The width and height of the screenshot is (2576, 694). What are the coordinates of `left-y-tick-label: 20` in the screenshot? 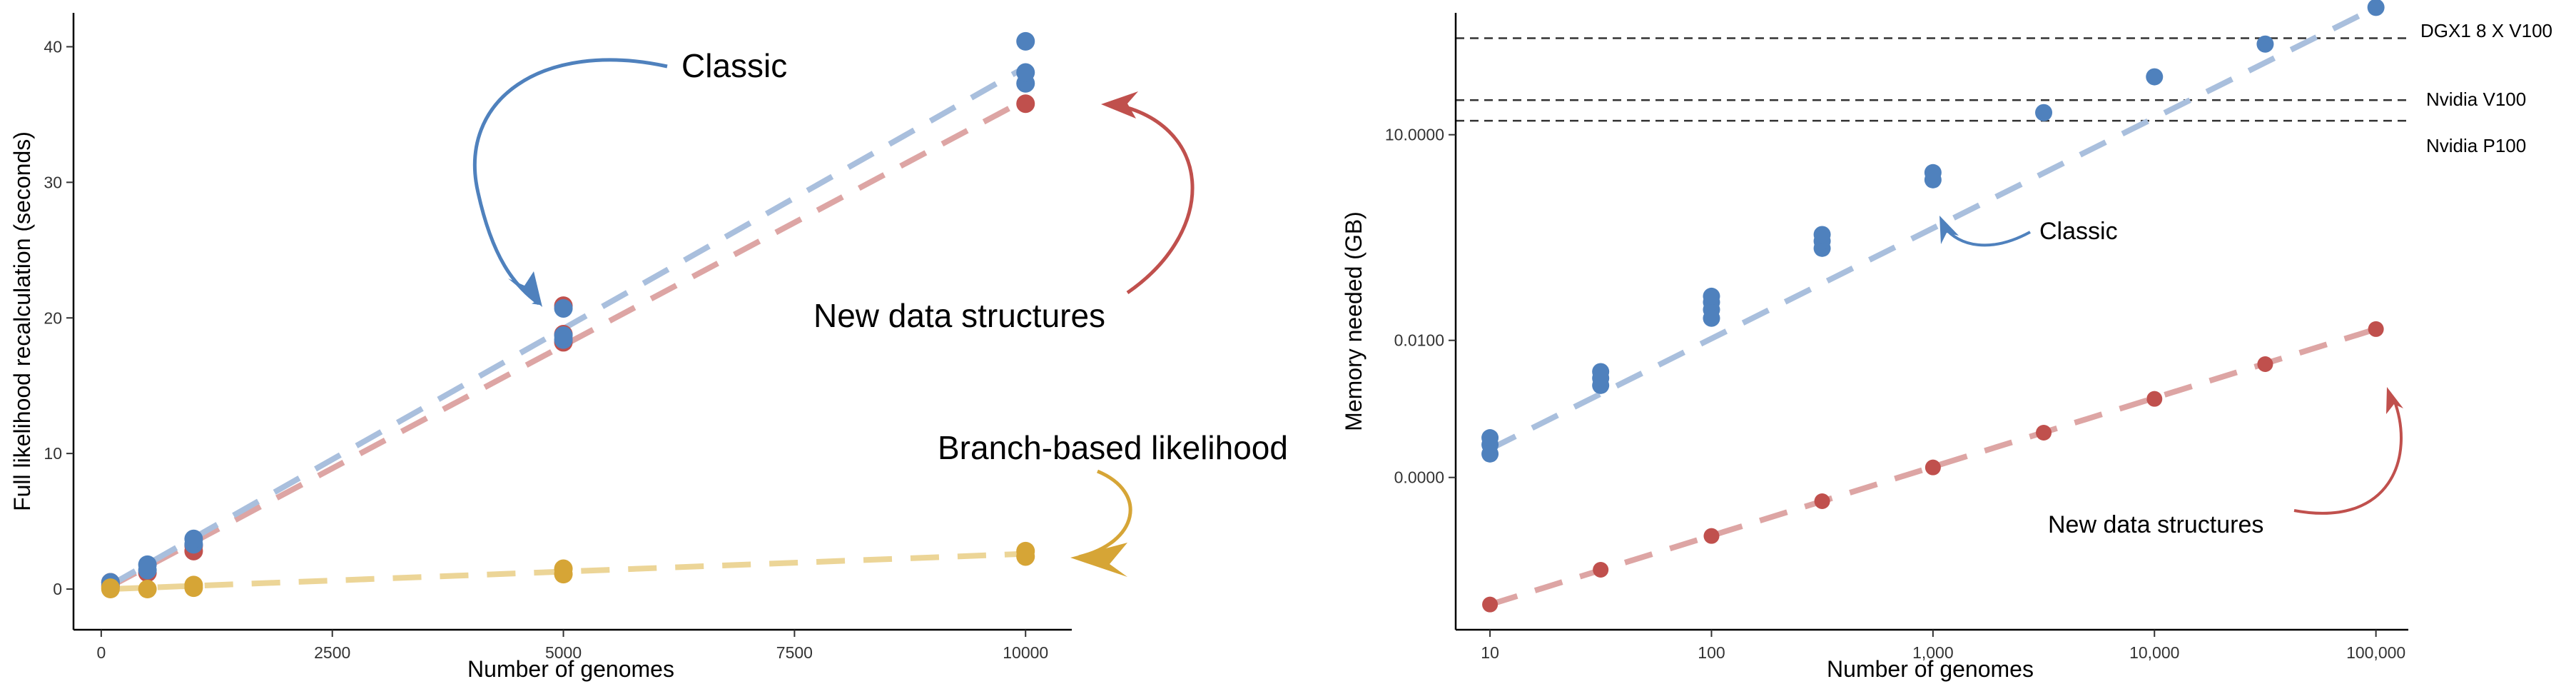 It's located at (53, 317).